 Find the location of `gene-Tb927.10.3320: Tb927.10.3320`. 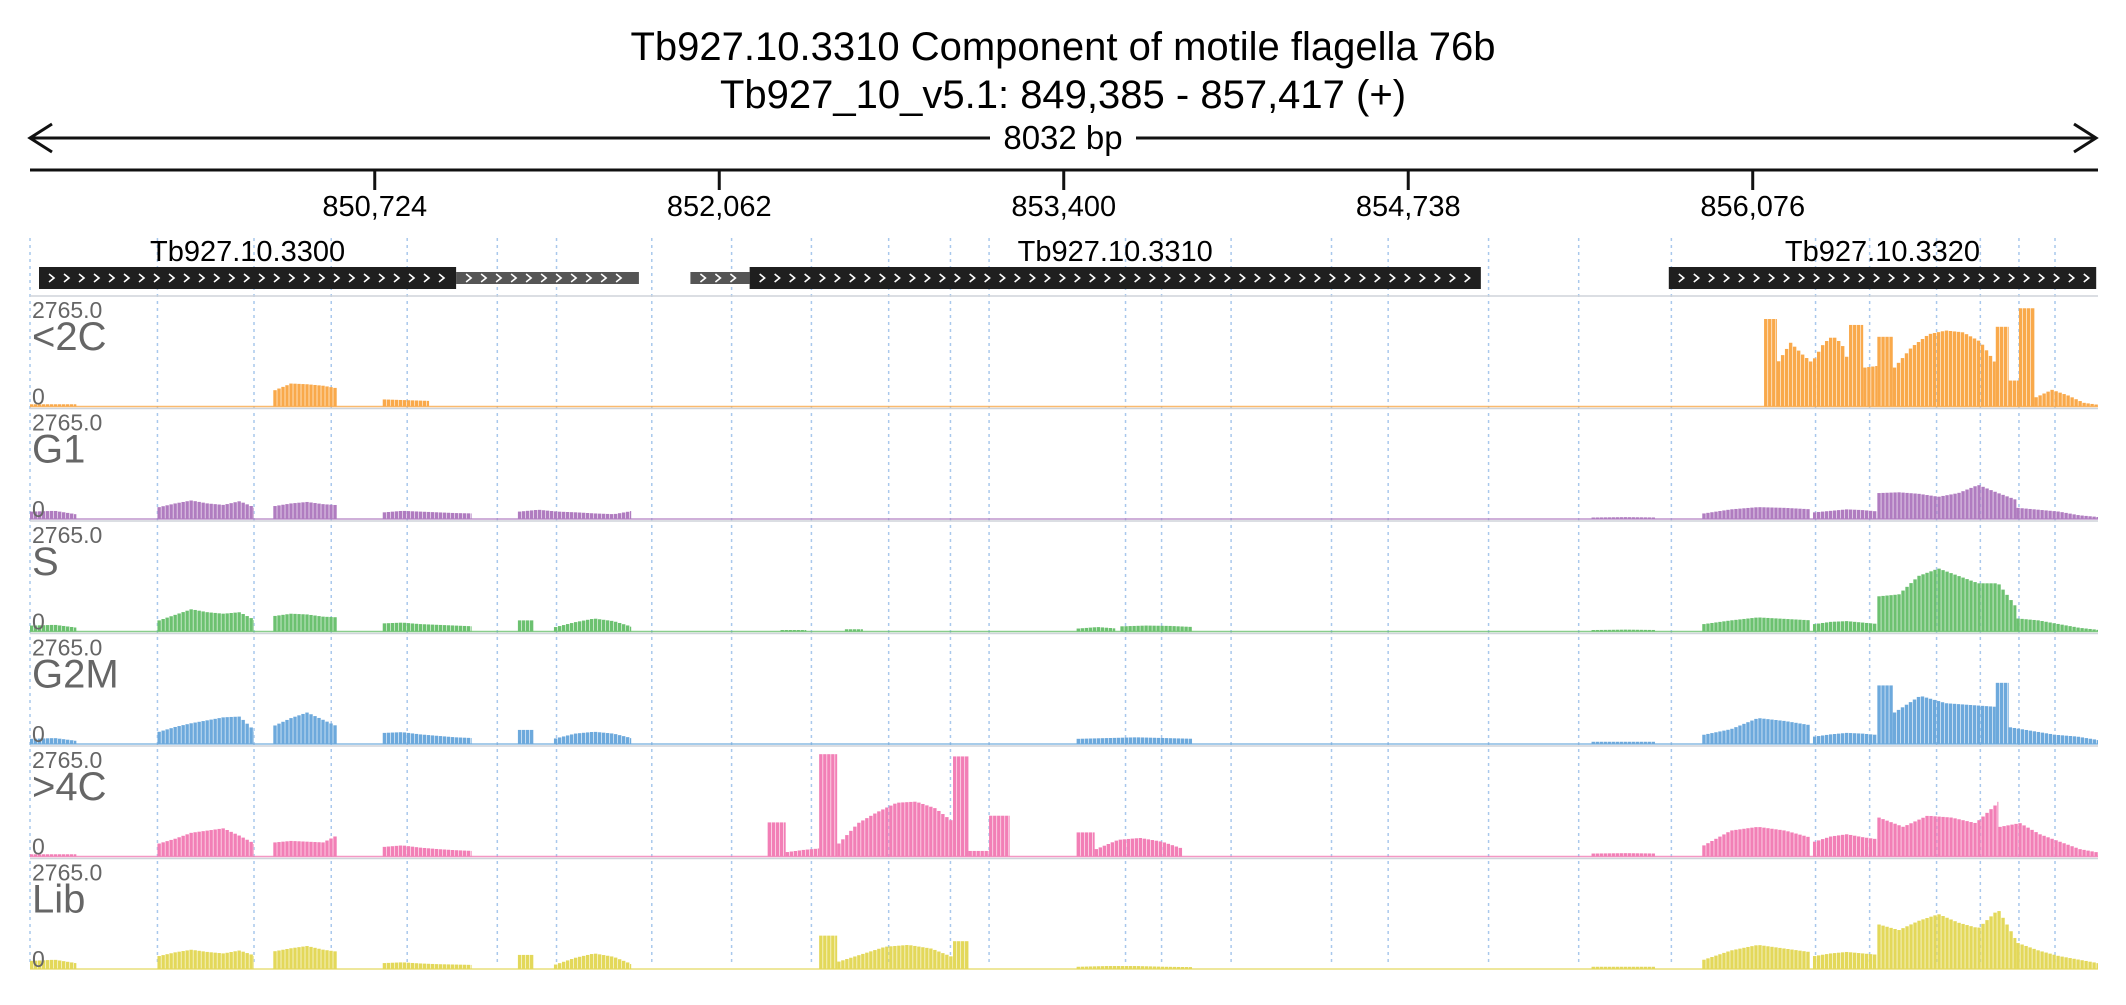

gene-Tb927.10.3320: Tb927.10.3320 is located at coordinates (1882, 262).